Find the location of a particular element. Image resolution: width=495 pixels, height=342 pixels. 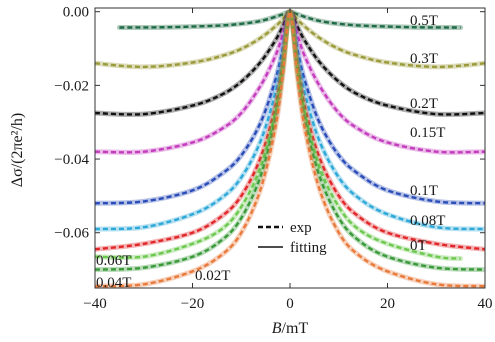

x-axis-title-var: B is located at coordinates (277, 328).